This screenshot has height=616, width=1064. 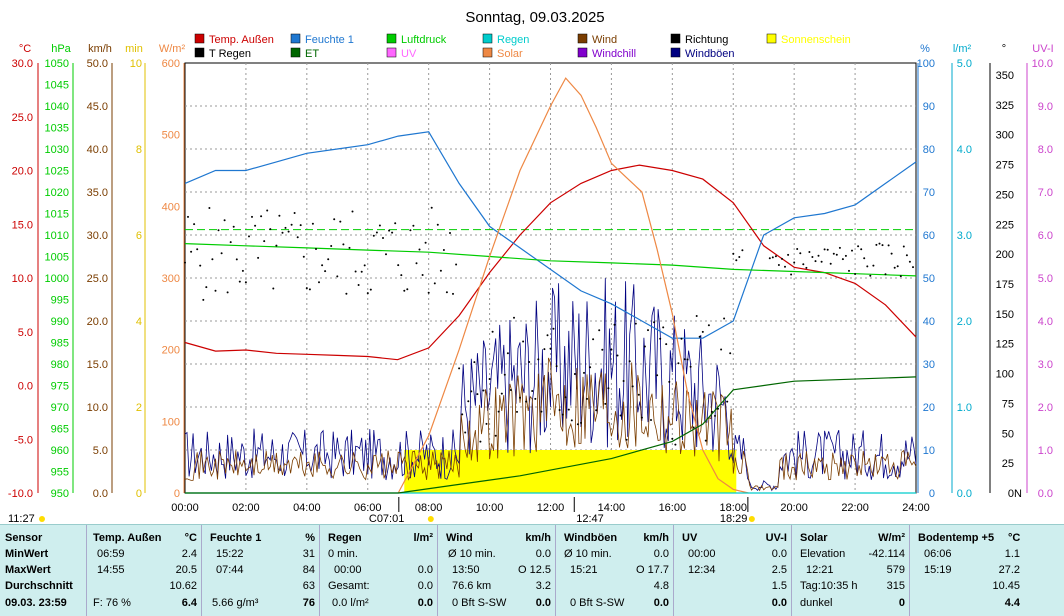 What do you see at coordinates (28, 570) in the screenshot?
I see `sensor-max-label: MaxWert` at bounding box center [28, 570].